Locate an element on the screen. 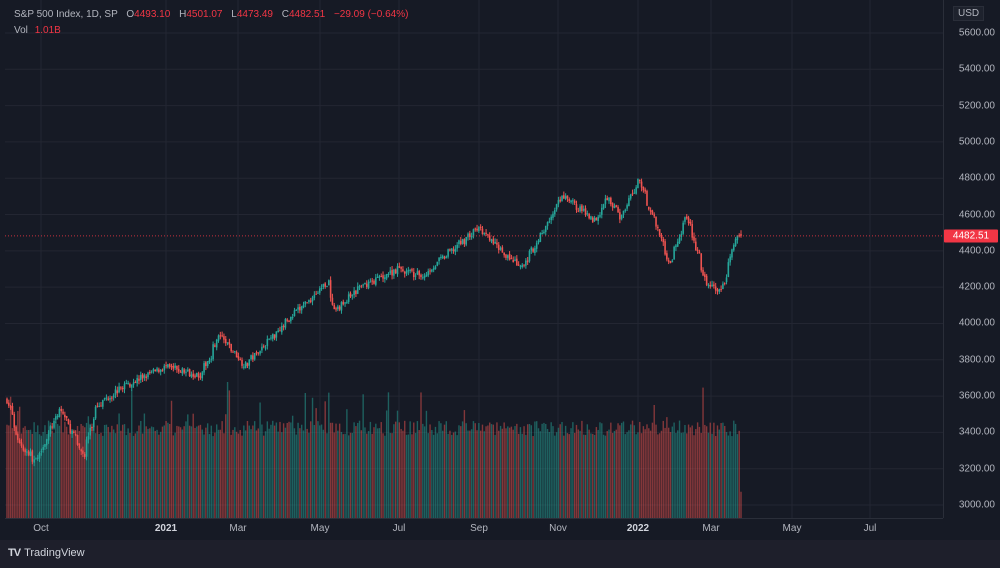 The image size is (1000, 568). time-tick-label: Nov is located at coordinates (558, 528).